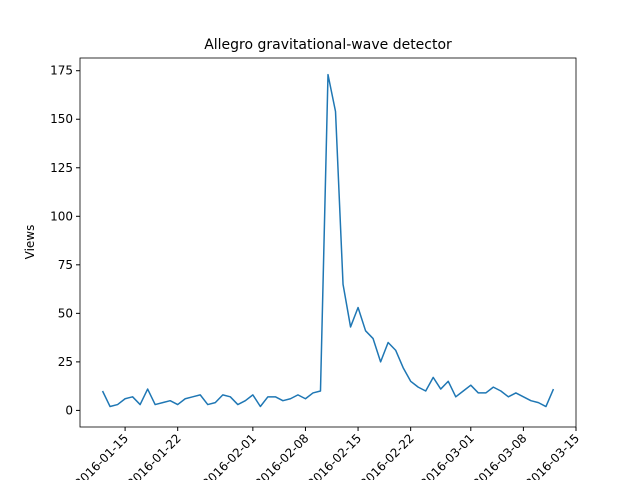 Image resolution: width=640 pixels, height=480 pixels. What do you see at coordinates (69, 410) in the screenshot?
I see `y-tick-label: 0` at bounding box center [69, 410].